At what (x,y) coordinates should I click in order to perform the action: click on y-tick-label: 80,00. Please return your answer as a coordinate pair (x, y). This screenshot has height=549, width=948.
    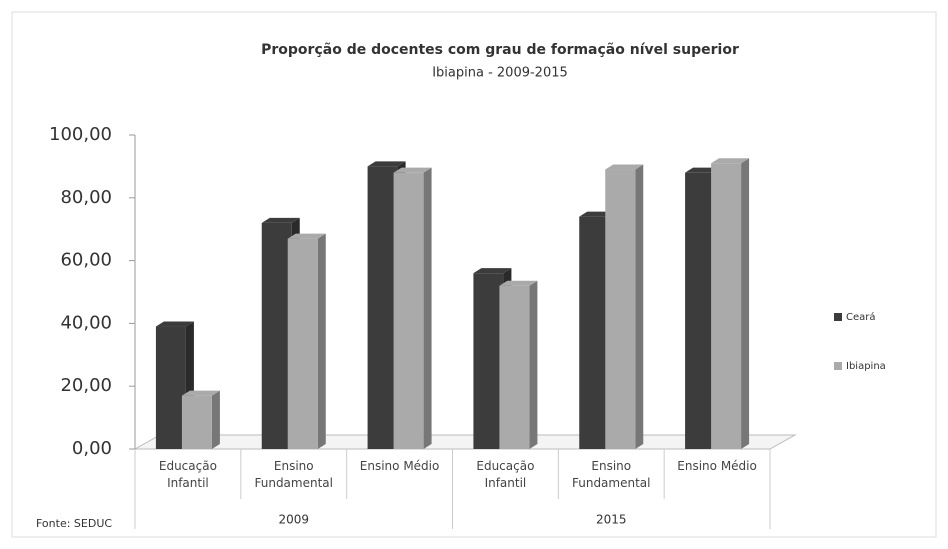
    Looking at the image, I should click on (86, 197).